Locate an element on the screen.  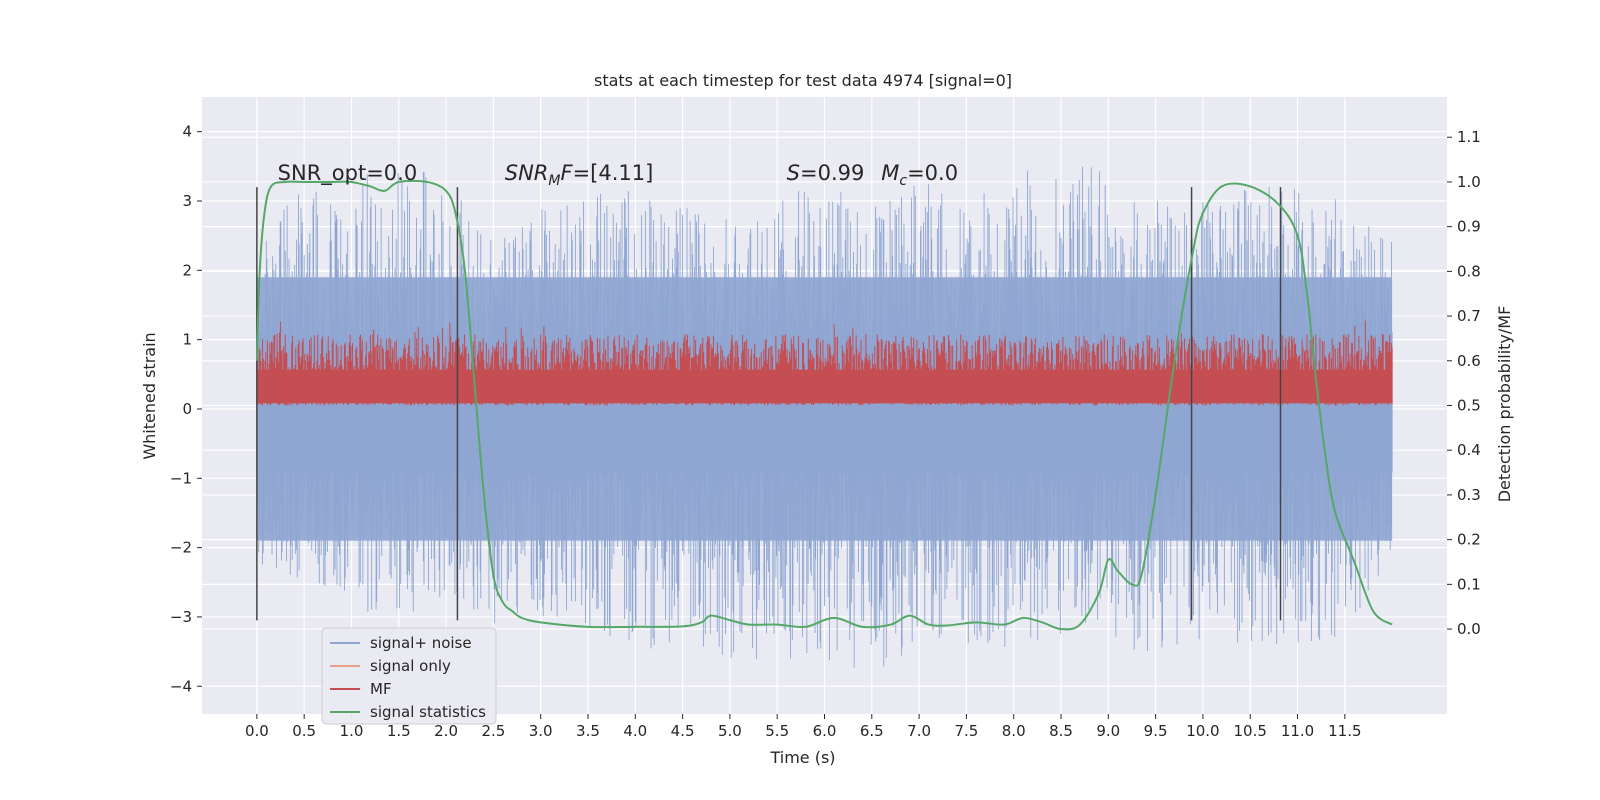
y-right-tick-label: 0.3 is located at coordinates (1469, 495).